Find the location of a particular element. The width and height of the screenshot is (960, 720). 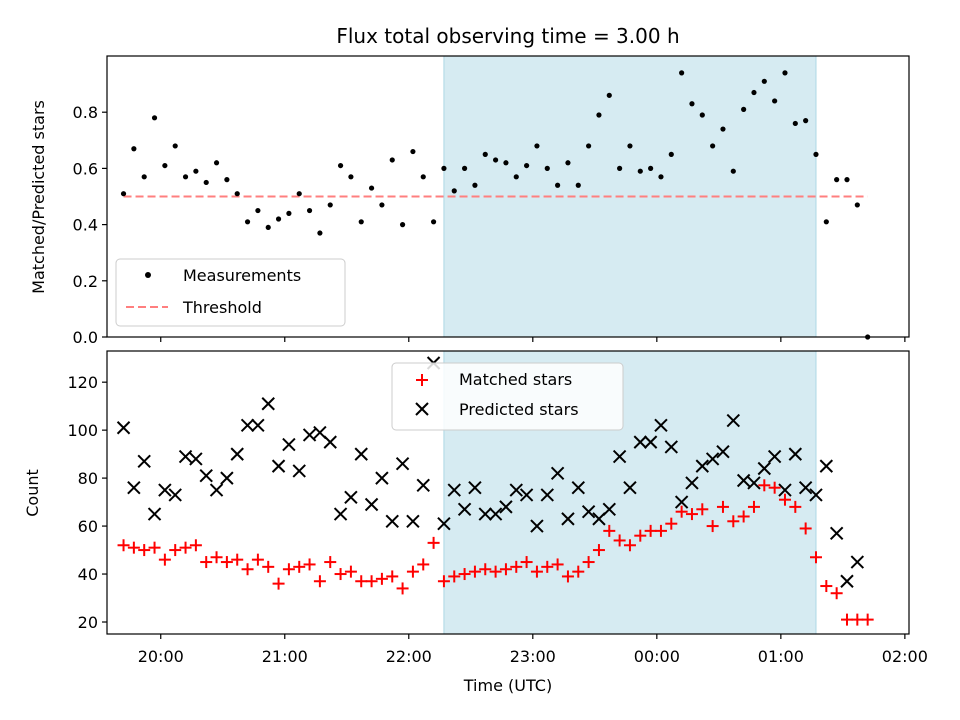

legend-matched-marker is located at coordinates (422, 380).